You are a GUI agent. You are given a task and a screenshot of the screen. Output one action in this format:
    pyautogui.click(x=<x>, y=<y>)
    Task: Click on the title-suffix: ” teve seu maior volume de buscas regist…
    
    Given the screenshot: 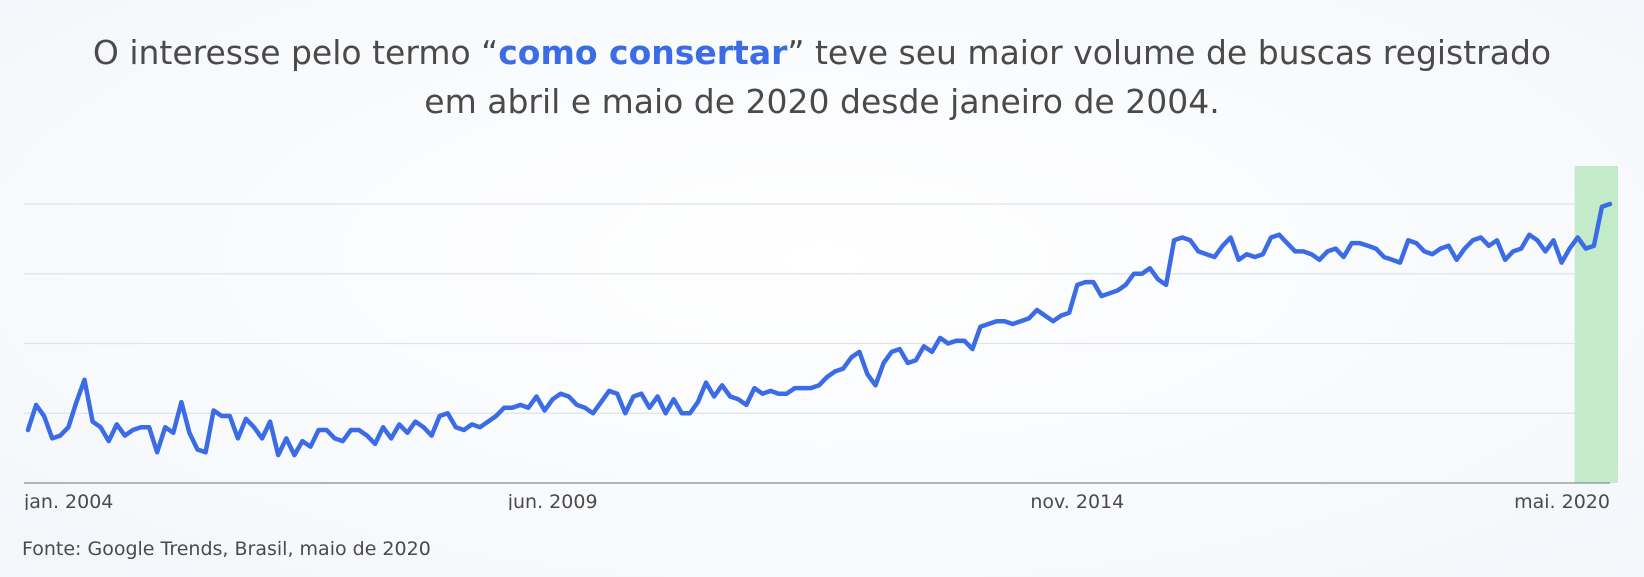 What is the action you would take?
    pyautogui.click(x=1169, y=52)
    